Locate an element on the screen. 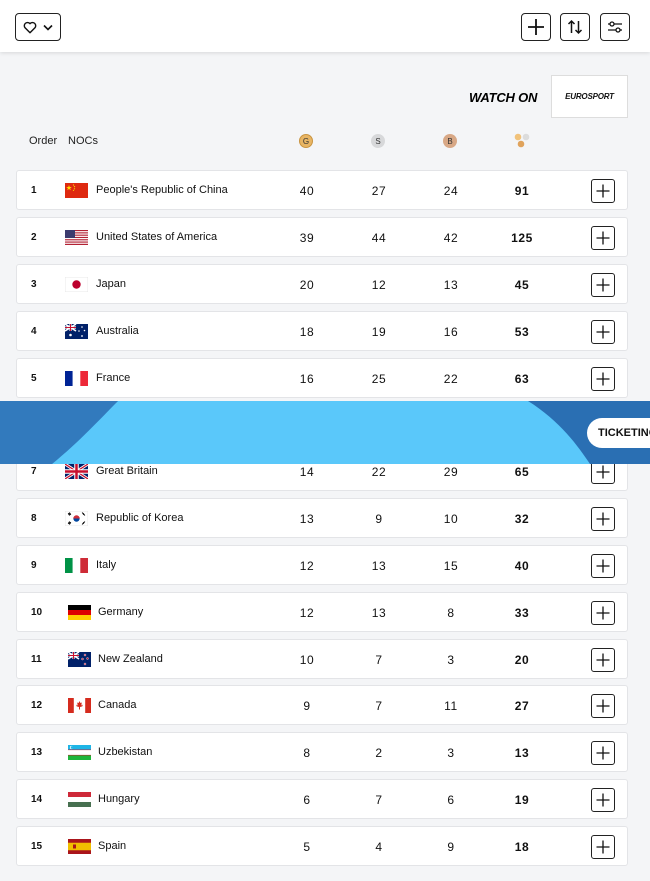 The image size is (650, 881). rank-order: 7 is located at coordinates (34, 471).